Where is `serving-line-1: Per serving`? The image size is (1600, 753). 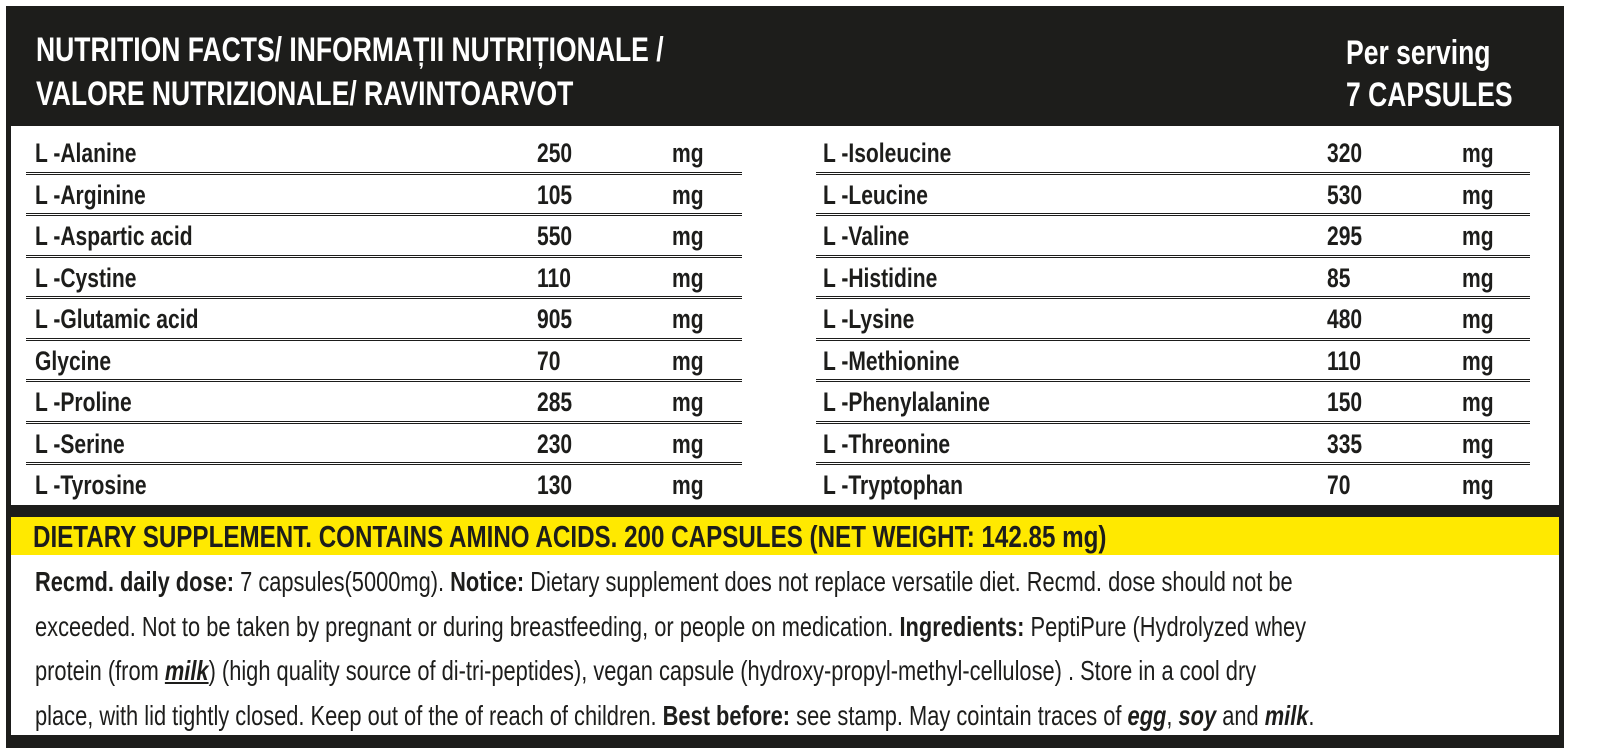
serving-line-1: Per serving is located at coordinates (1418, 53).